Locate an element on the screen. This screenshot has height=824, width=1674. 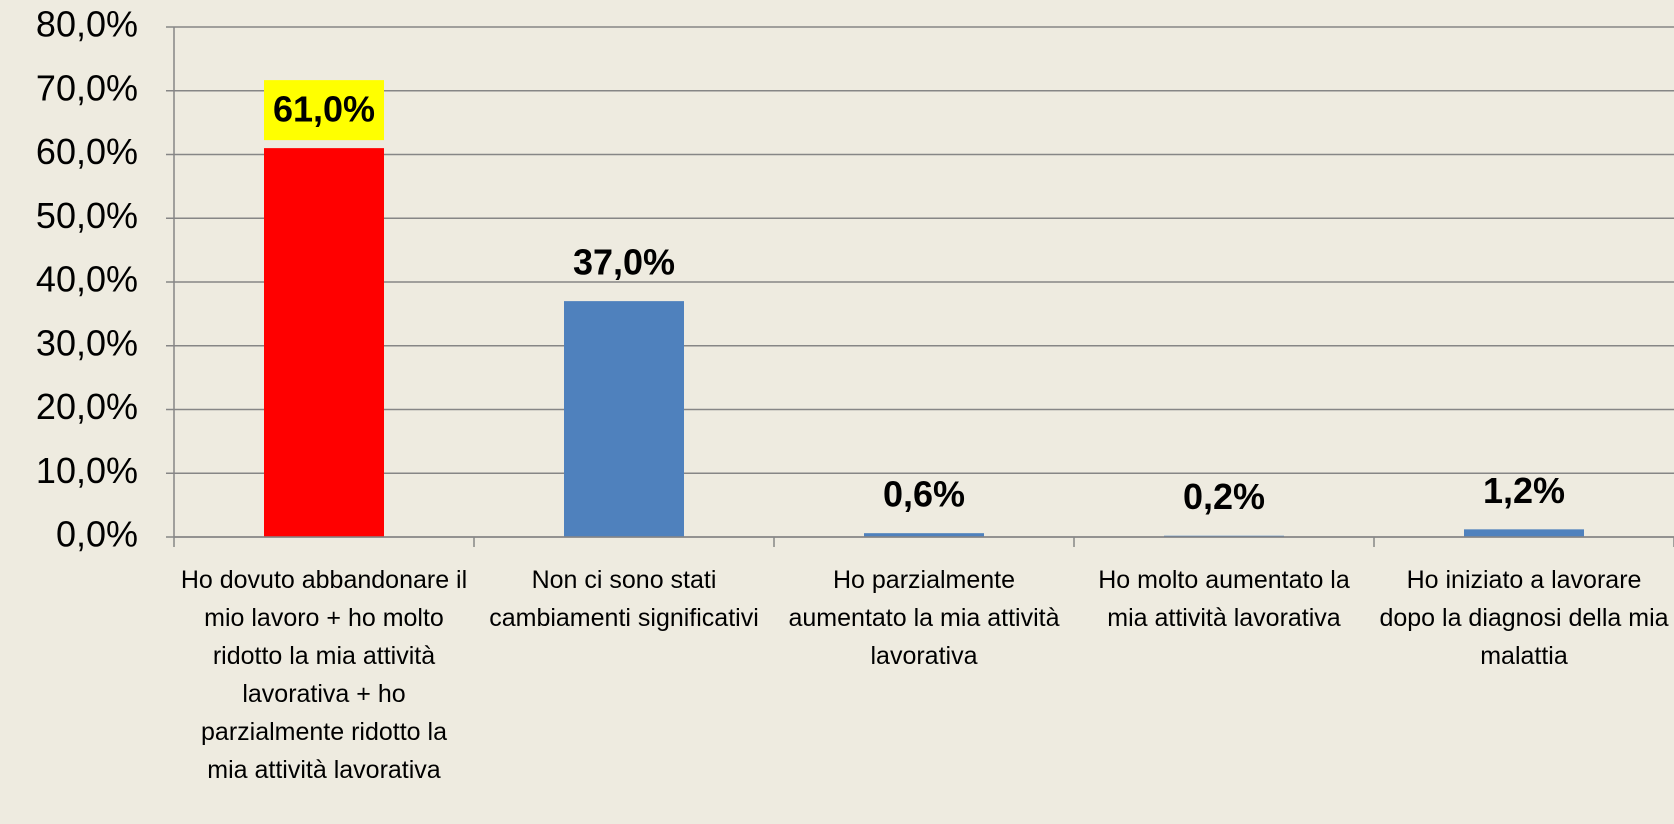
data-label: 0,6% is located at coordinates (924, 494).